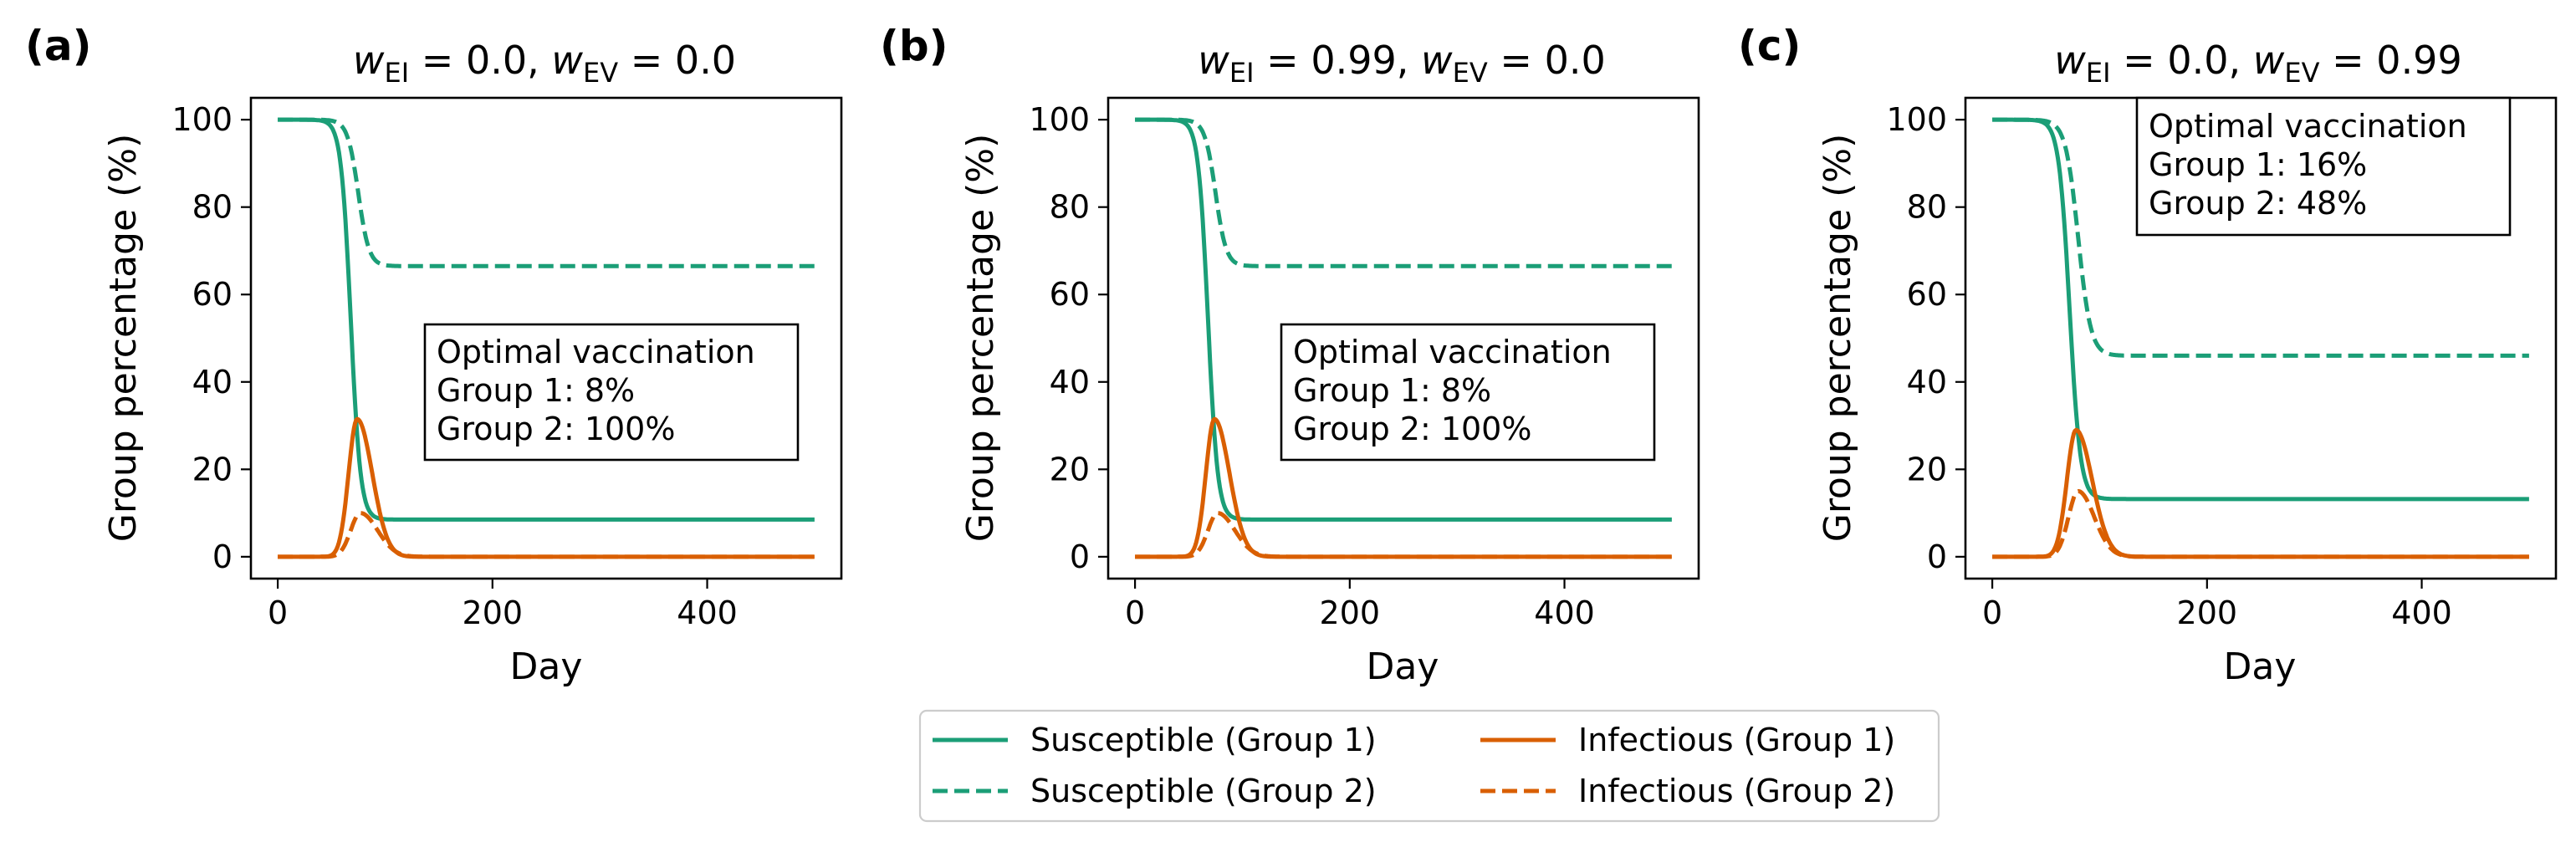 The height and width of the screenshot is (847, 2576). I want to click on axes-frame-a, so click(546, 338).